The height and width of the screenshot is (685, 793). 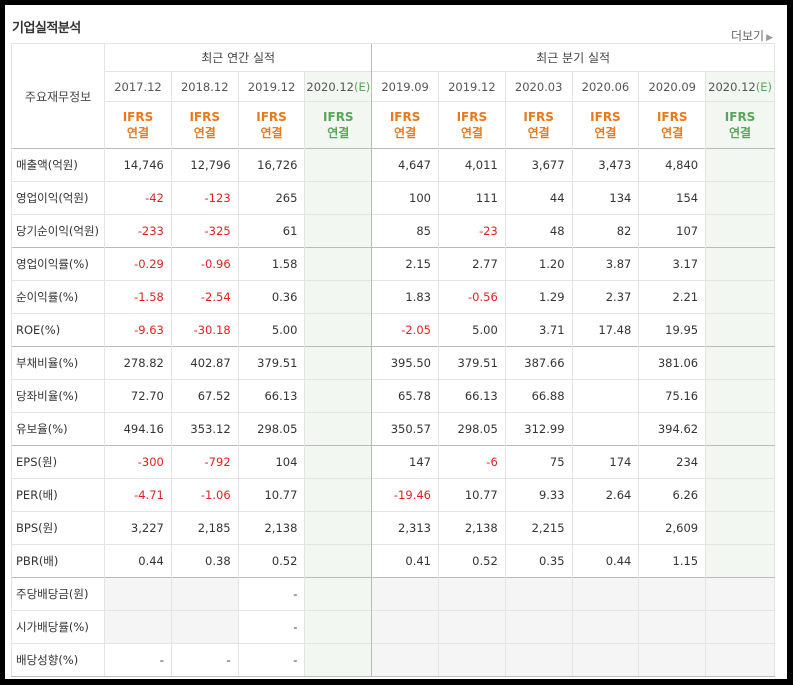 I want to click on table-cell: -233, so click(x=138, y=231).